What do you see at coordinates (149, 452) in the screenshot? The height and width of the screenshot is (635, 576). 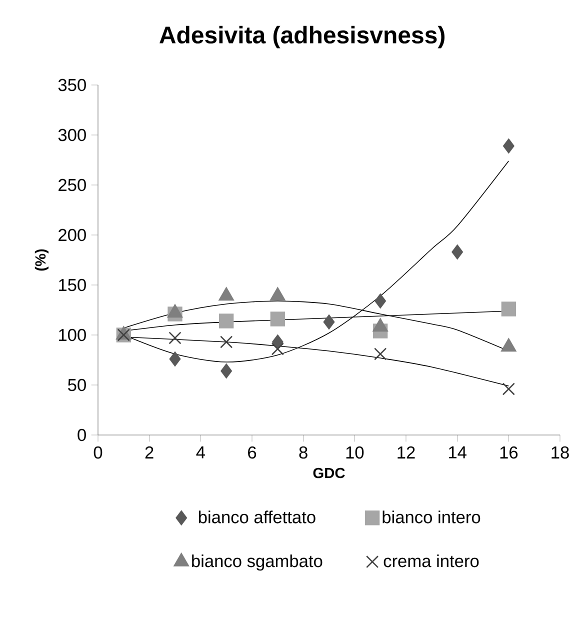 I see `x-tick-label: 2` at bounding box center [149, 452].